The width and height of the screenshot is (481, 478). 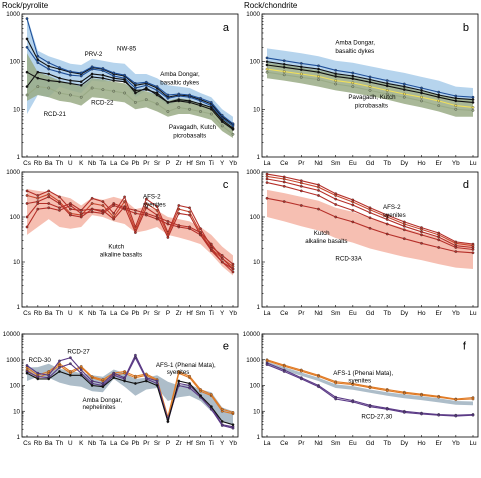 What do you see at coordinates (38, 163) in the screenshot?
I see `xtick-label-a-1: Rb` at bounding box center [38, 163].